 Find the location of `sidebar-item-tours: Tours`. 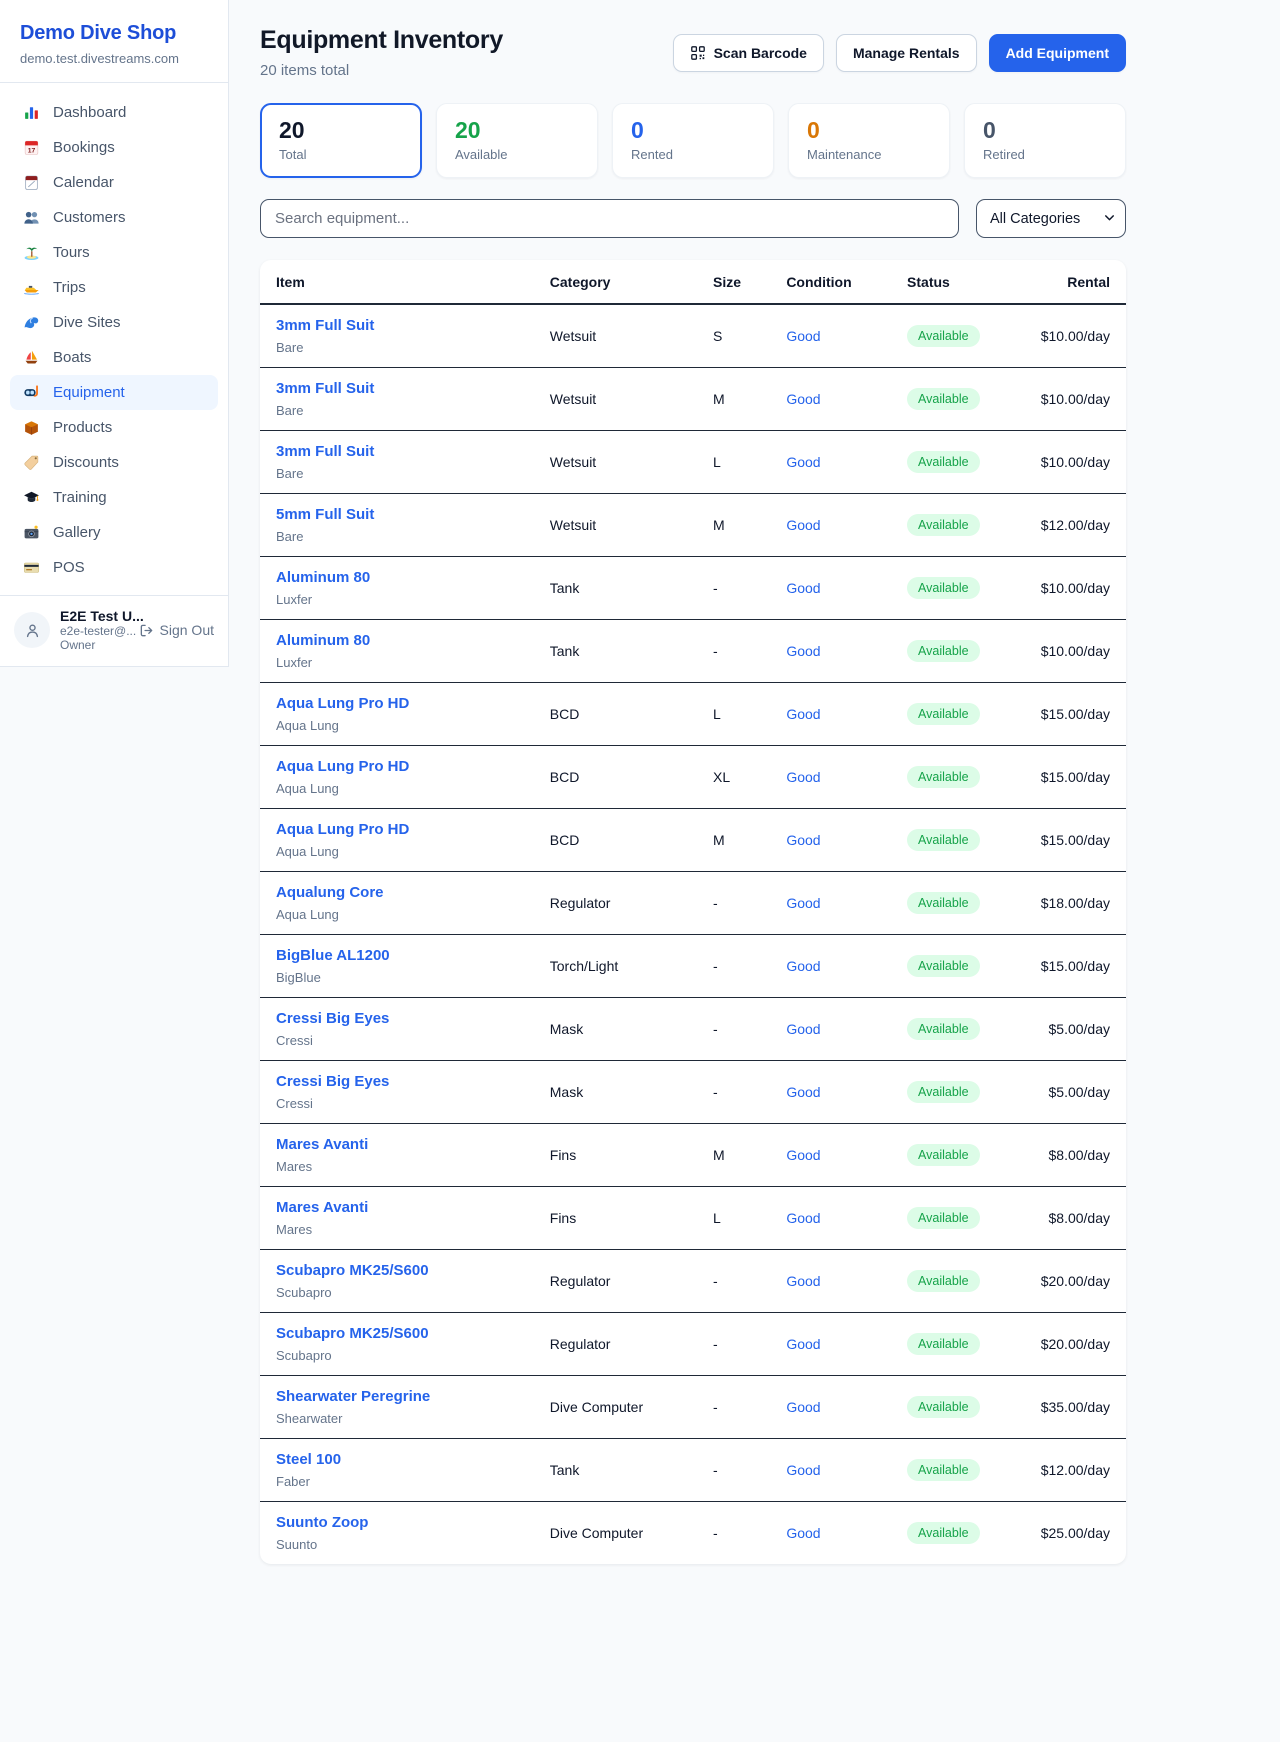

sidebar-item-tours: Tours is located at coordinates (114, 252).